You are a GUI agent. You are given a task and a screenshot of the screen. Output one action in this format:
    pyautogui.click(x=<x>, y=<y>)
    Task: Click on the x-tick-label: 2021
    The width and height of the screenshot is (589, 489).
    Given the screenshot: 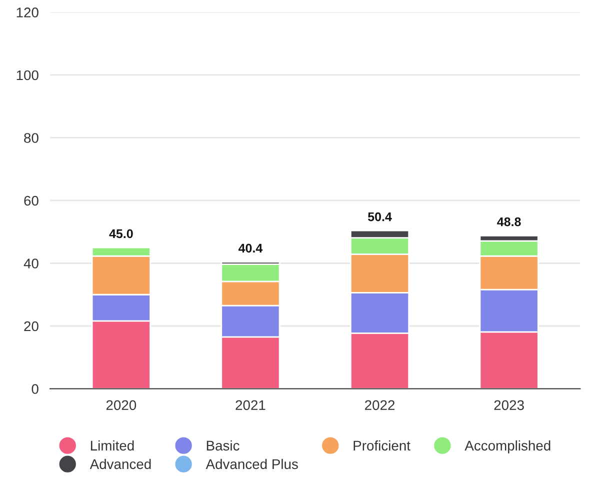 What is the action you would take?
    pyautogui.click(x=251, y=405)
    